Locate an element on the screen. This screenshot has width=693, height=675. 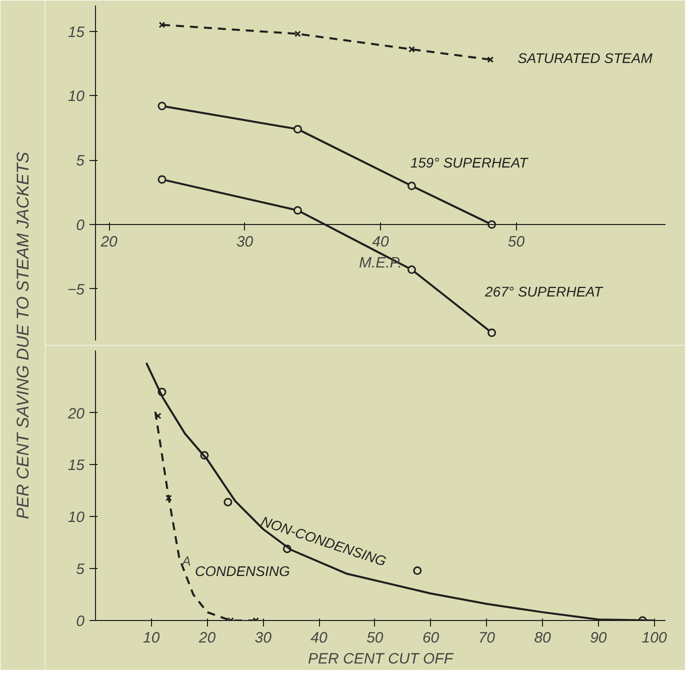
annotation: A is located at coordinates (186, 561).